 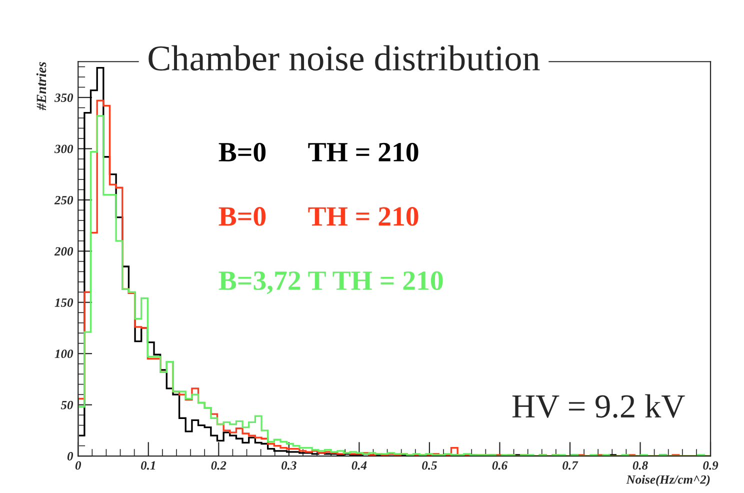 I want to click on x-tick-label: 0.9, so click(x=710, y=465).